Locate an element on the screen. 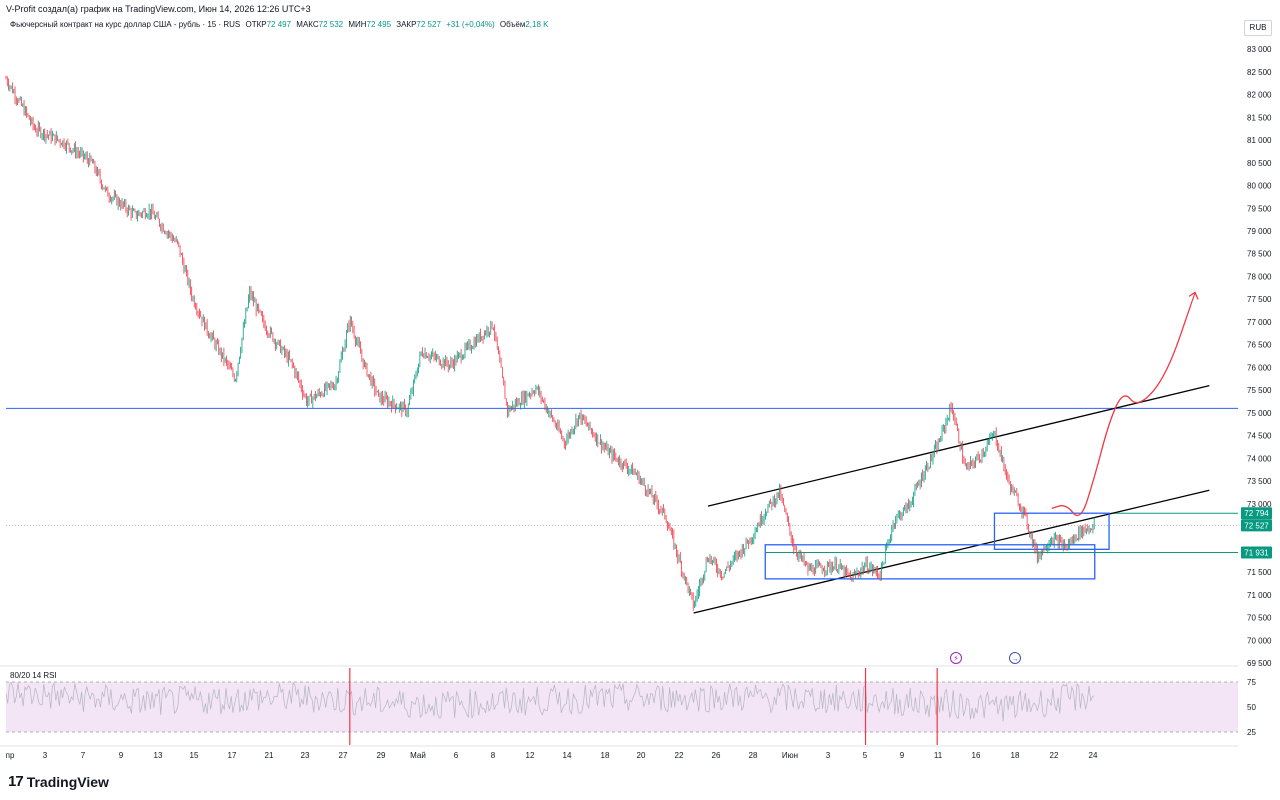 This screenshot has width=1280, height=800. event-glyph: → is located at coordinates (1015, 659).